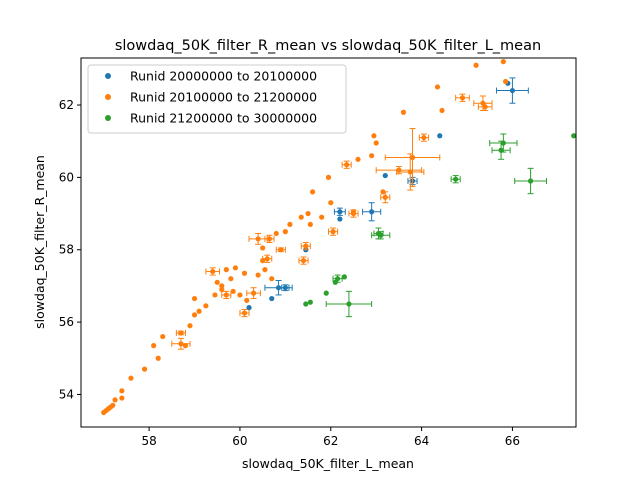 This screenshot has height=480, width=640. What do you see at coordinates (66, 105) in the screenshot?
I see `y-tick-label: 62` at bounding box center [66, 105].